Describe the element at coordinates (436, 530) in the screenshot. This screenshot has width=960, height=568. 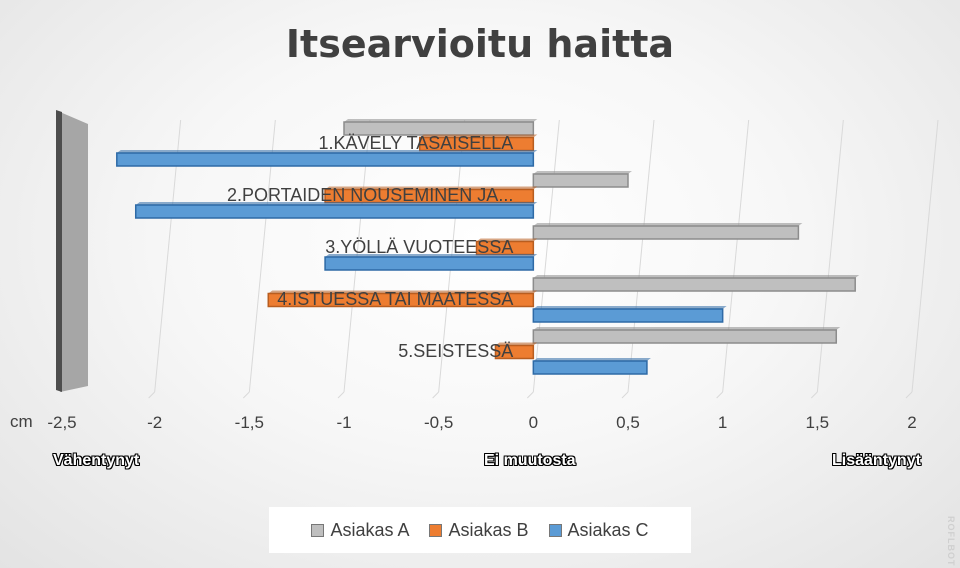
I see `legend-swatch-b` at that location.